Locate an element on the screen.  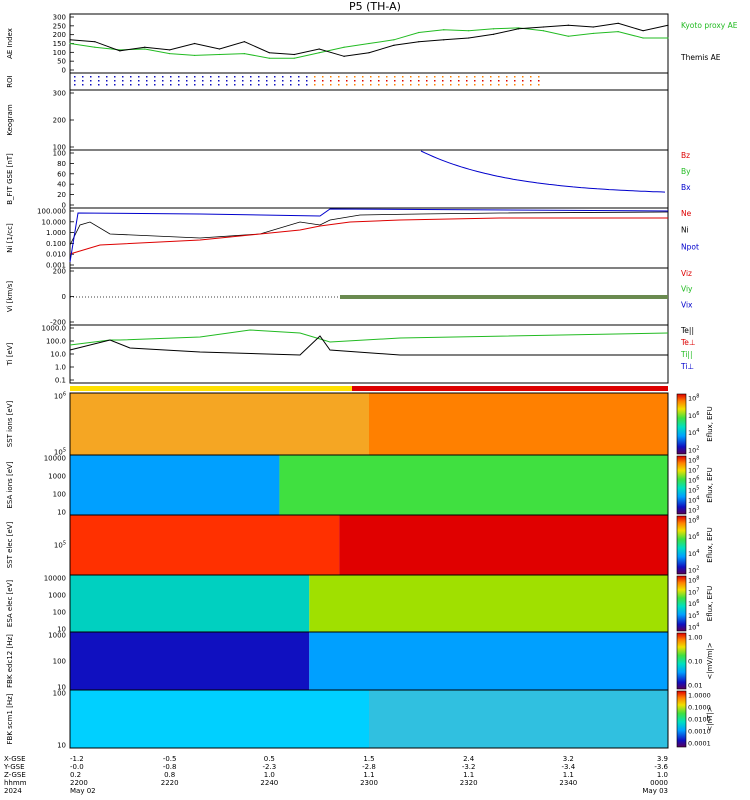
colorbar-label-sst_elec: Eflux, EFU is located at coordinates (710, 544).